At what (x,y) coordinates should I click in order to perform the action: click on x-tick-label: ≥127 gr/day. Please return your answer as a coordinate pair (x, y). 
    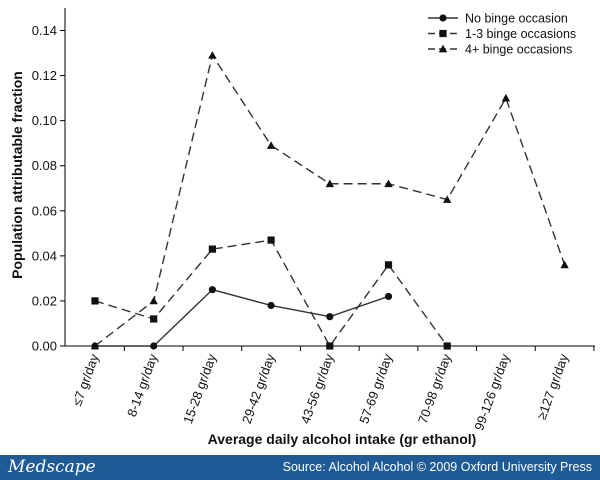
    Looking at the image, I should click on (553, 386).